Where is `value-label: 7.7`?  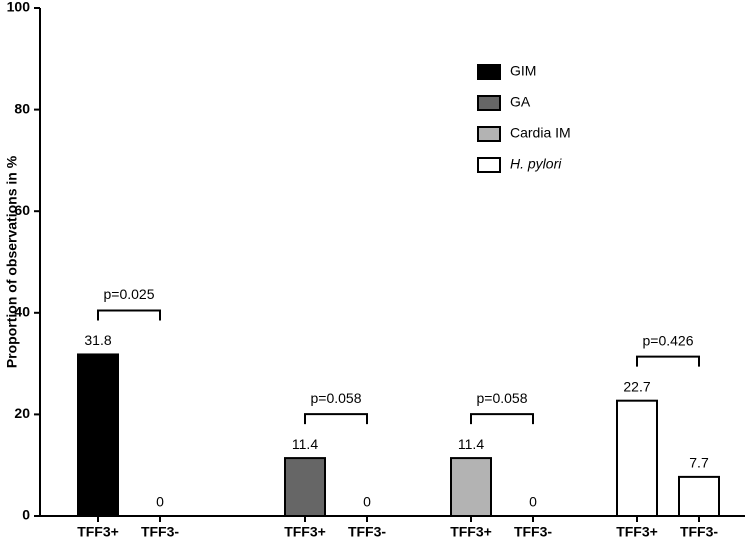
value-label: 7.7 is located at coordinates (699, 463).